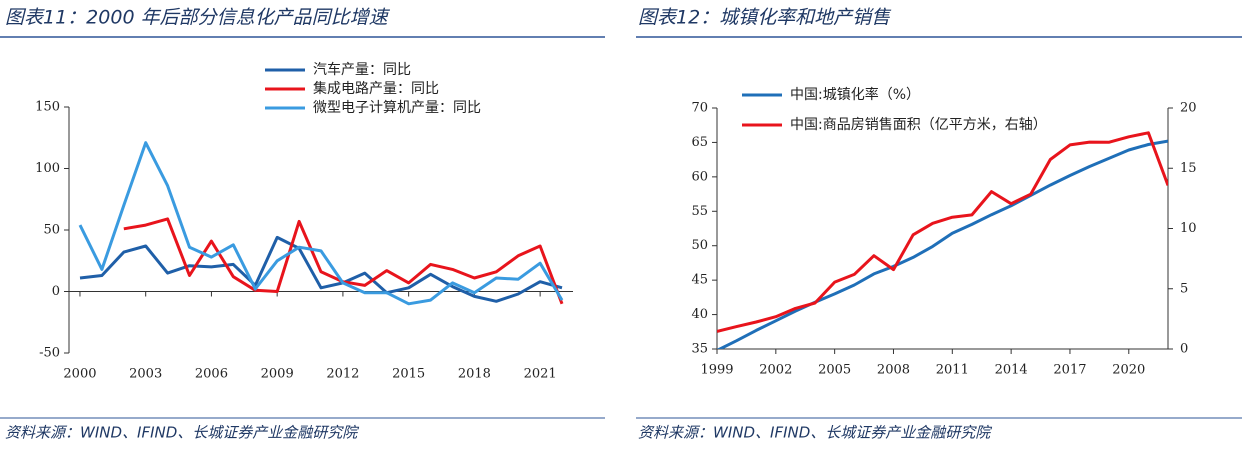  I want to click on legend-label: 集成电路产量：同比, so click(376, 88).